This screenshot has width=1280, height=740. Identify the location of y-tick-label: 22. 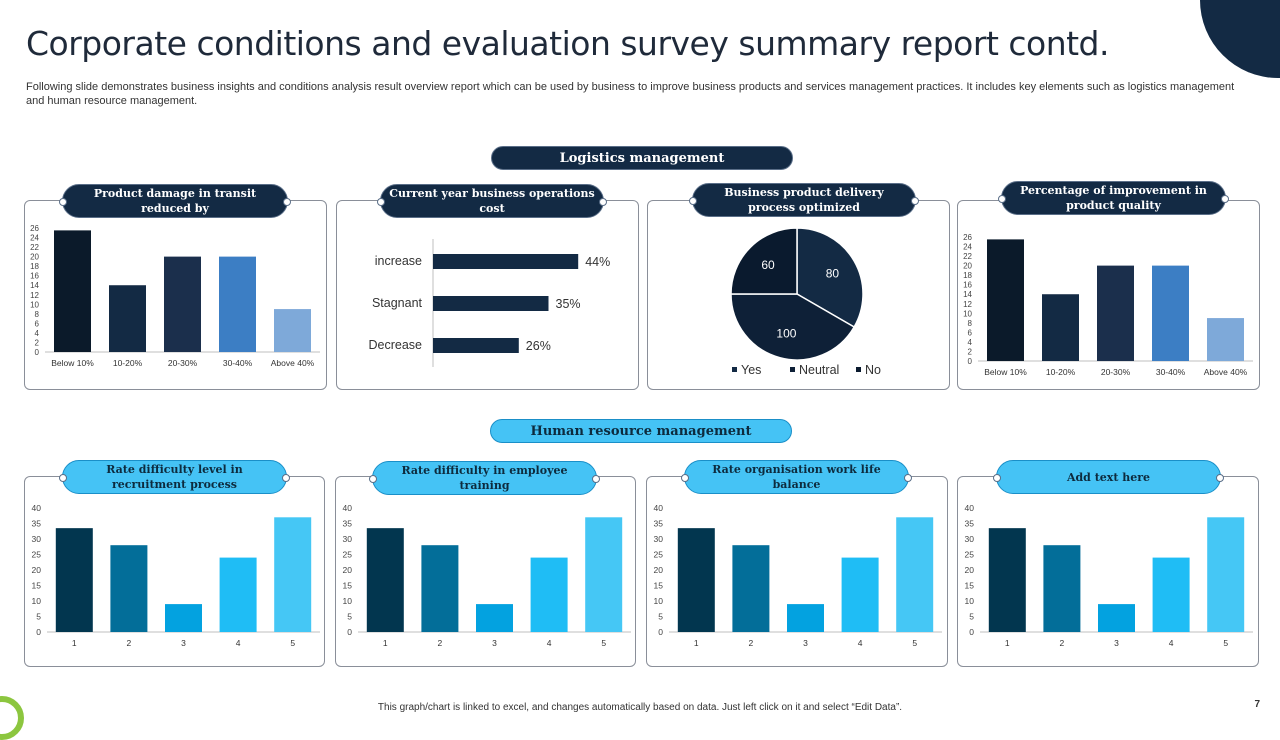
(34, 247).